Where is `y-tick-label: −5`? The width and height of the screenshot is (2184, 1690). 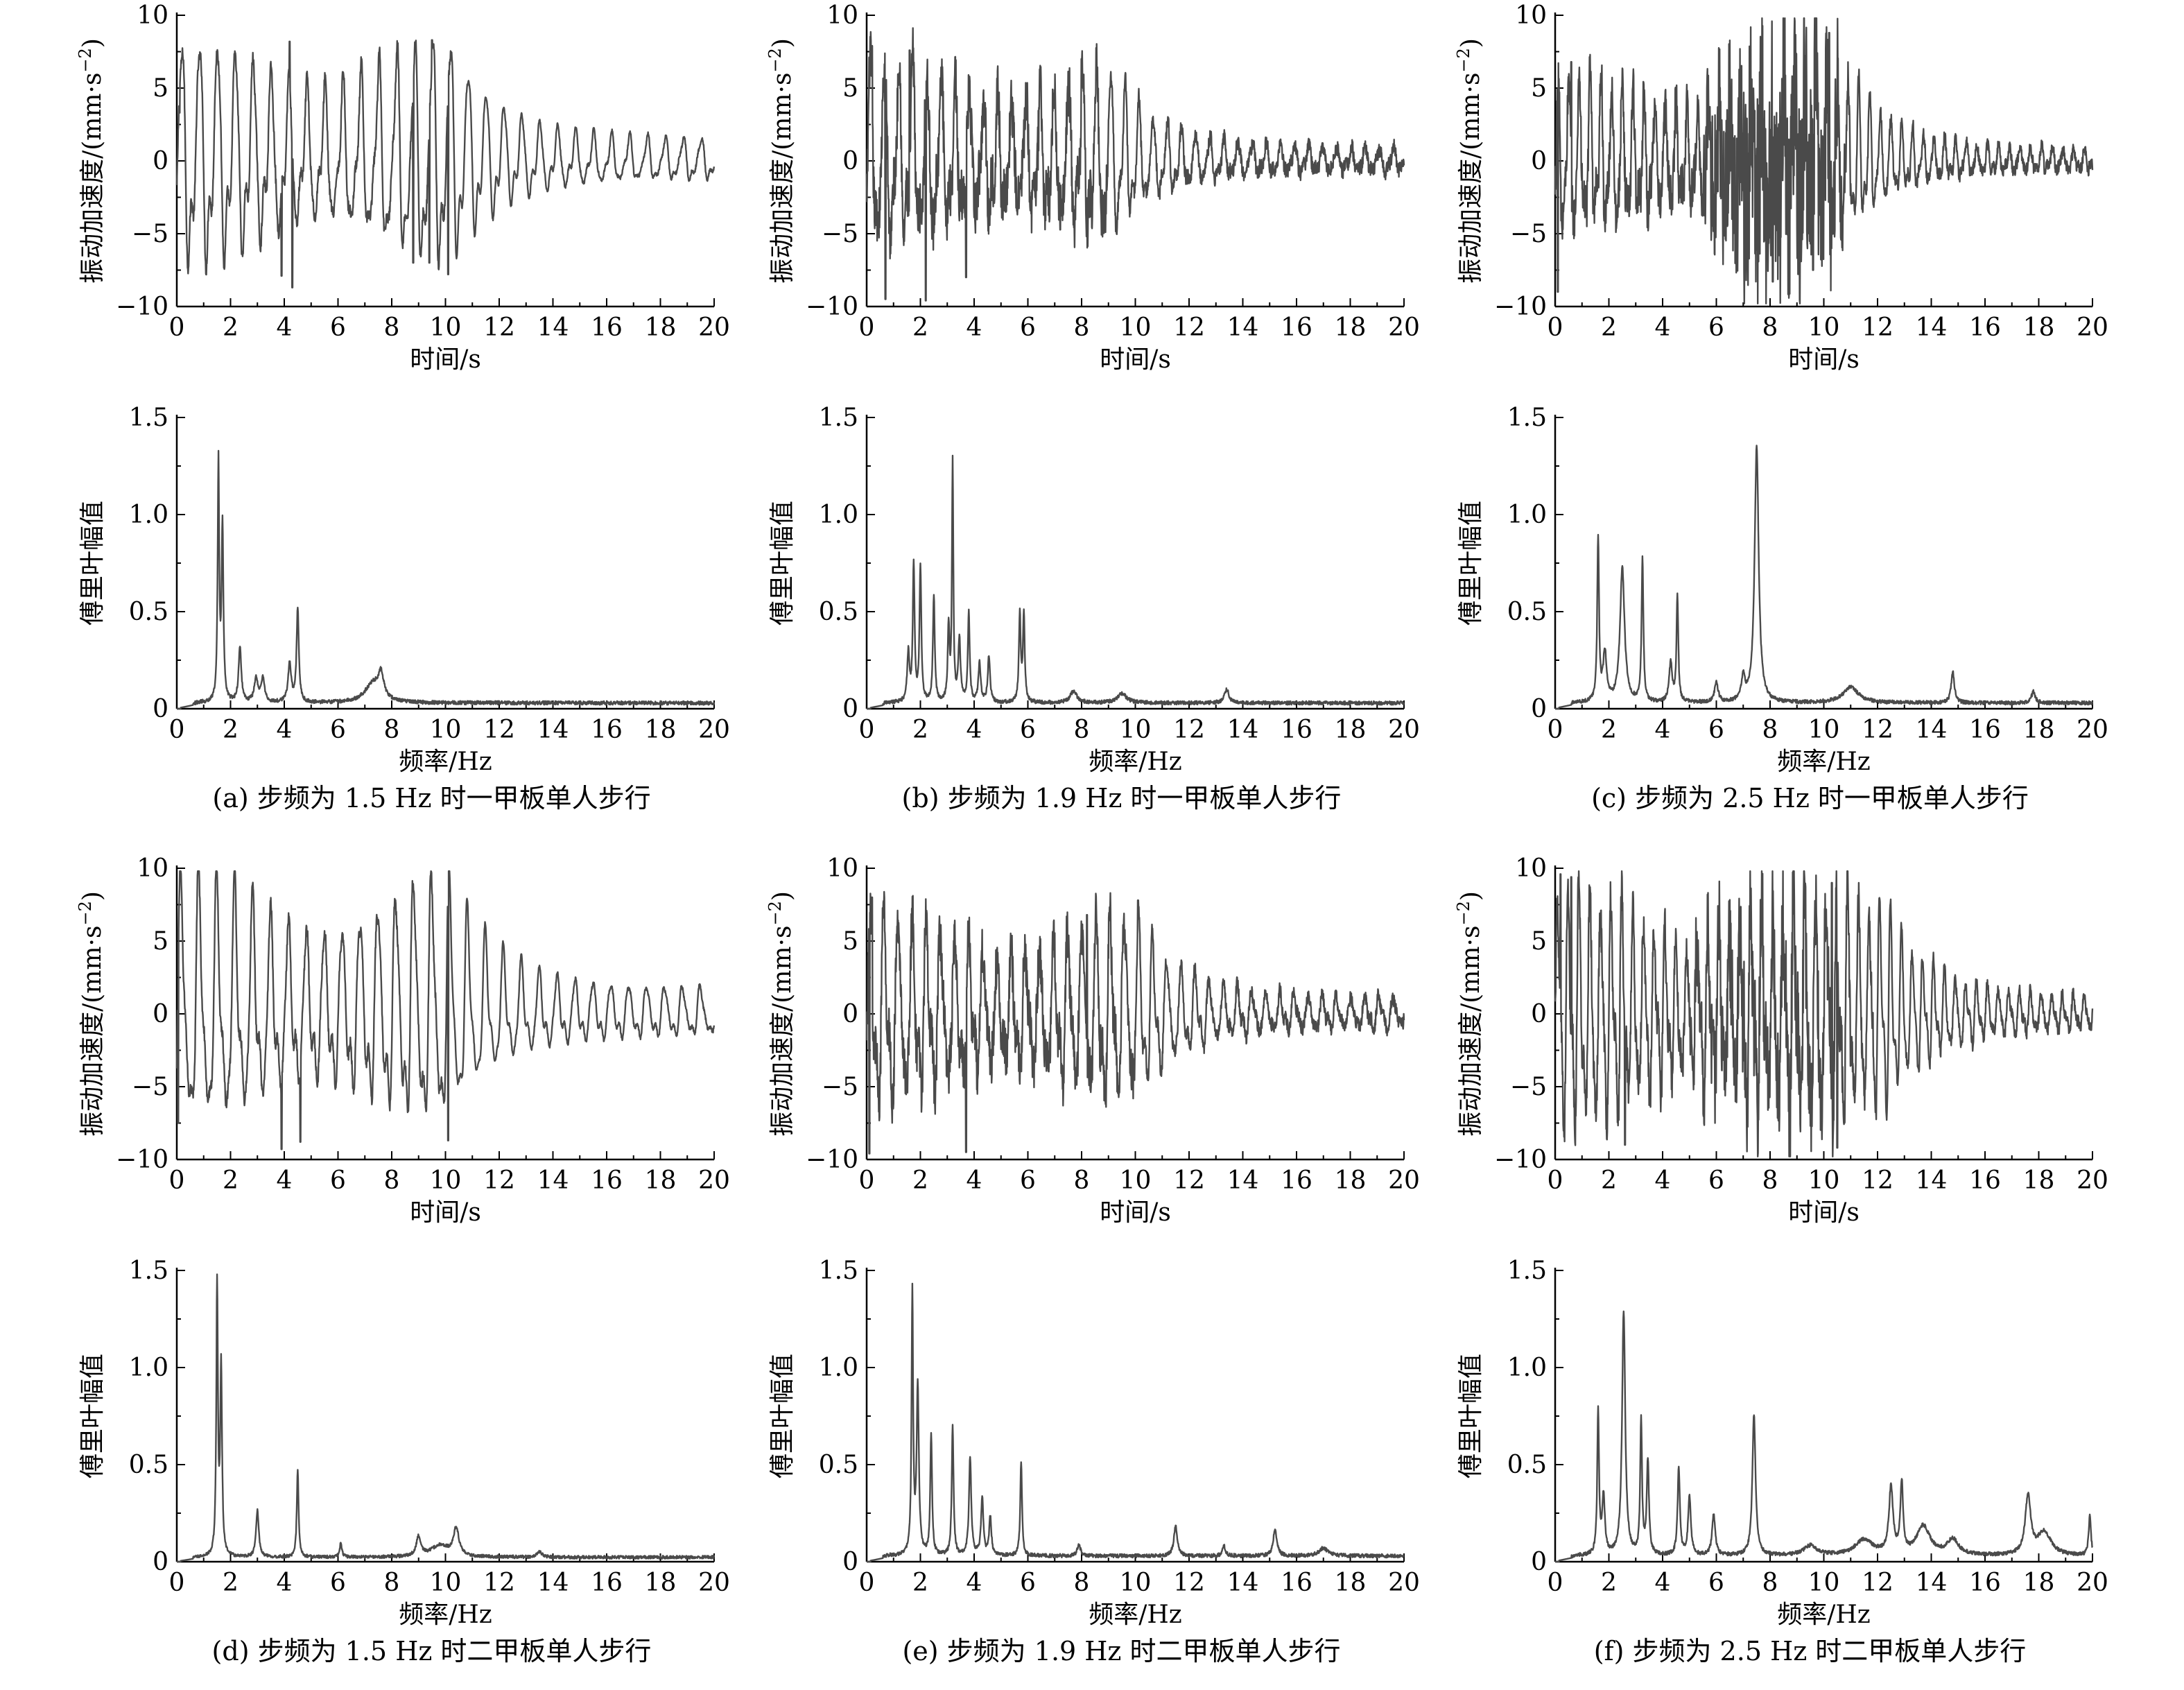
y-tick-label: −5 is located at coordinates (150, 1087).